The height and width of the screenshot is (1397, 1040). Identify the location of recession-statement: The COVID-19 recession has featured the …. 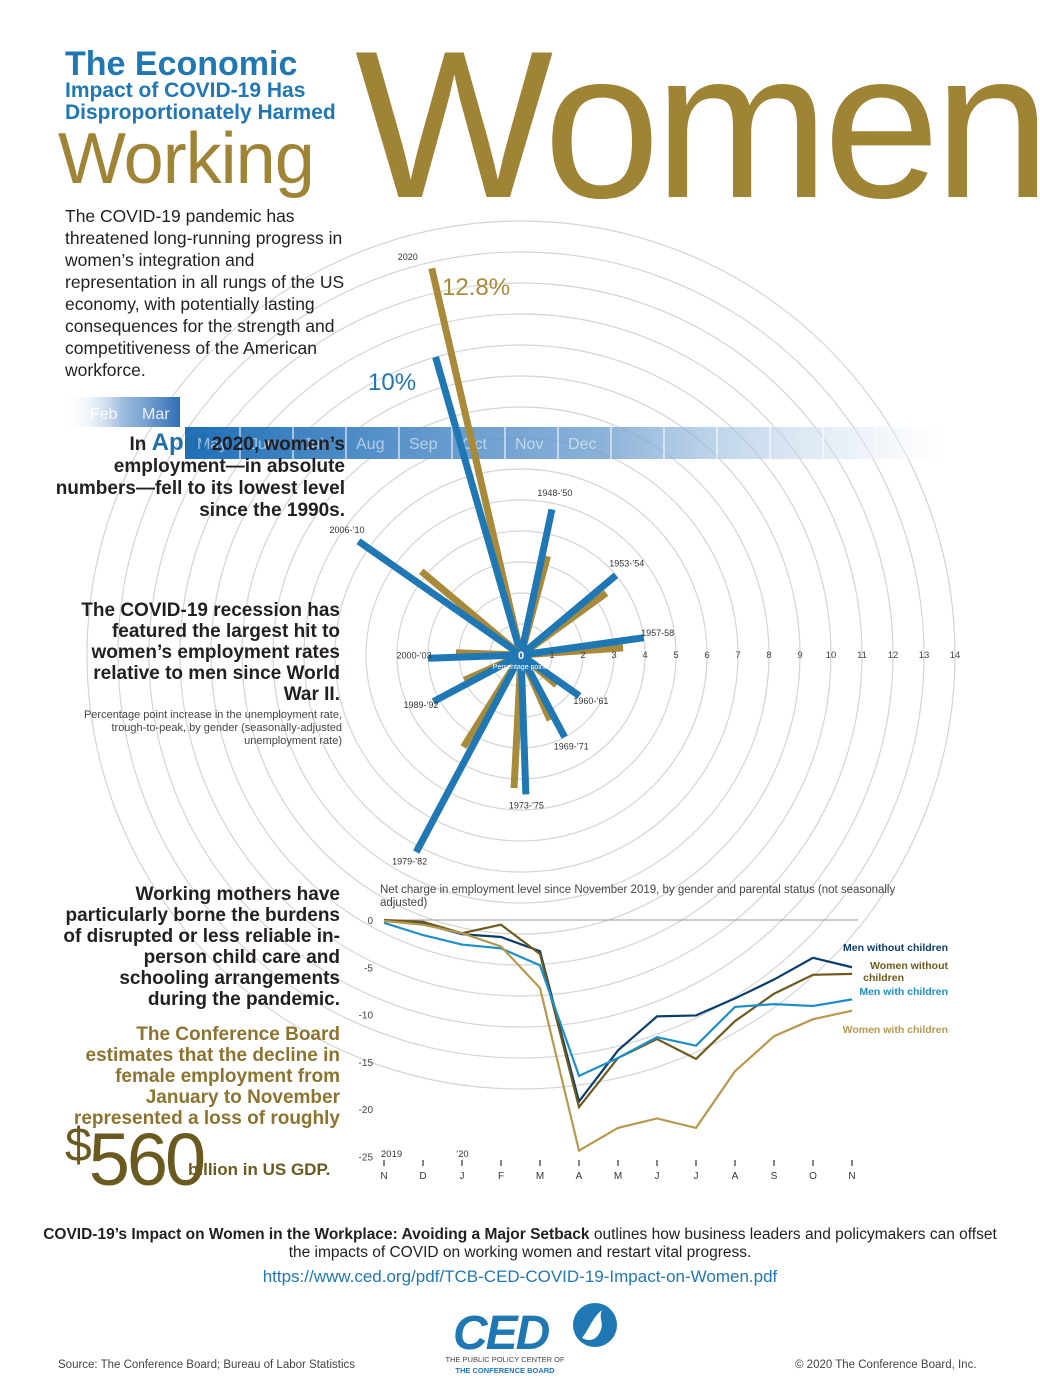
(210, 652).